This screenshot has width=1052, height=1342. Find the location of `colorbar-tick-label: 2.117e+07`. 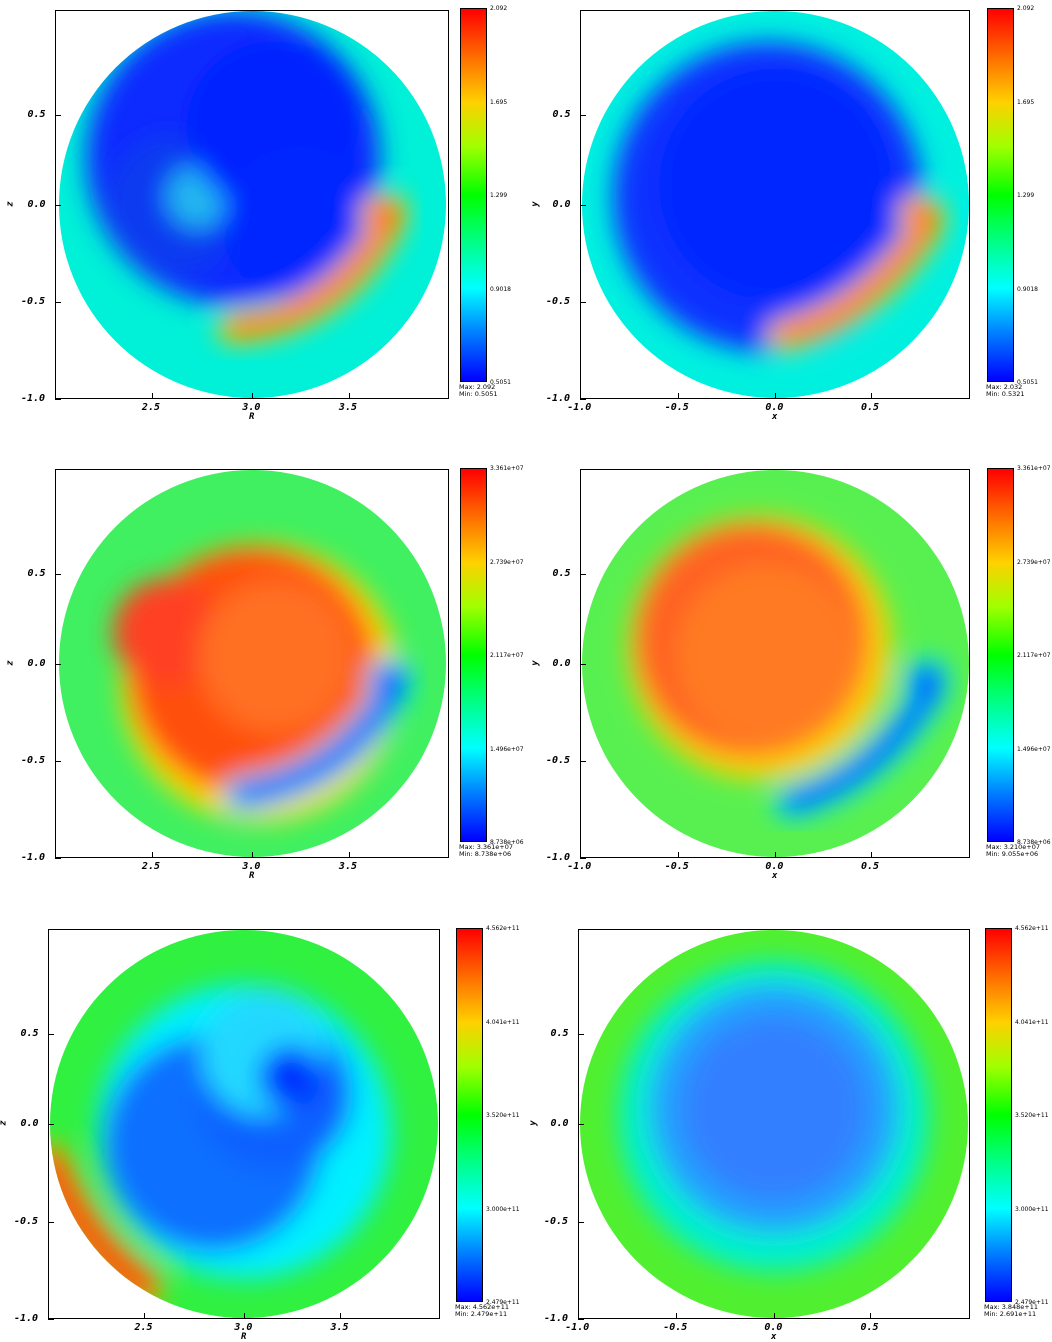

colorbar-tick-label: 2.117e+07 is located at coordinates (1034, 655).